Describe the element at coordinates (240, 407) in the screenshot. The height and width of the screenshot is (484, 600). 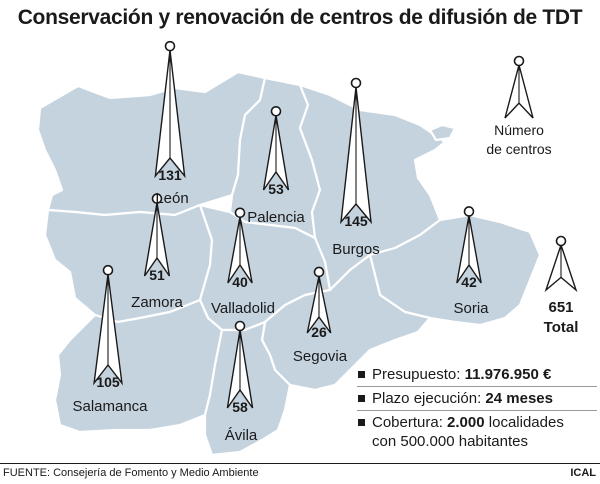
I see `center-count: 58` at that location.